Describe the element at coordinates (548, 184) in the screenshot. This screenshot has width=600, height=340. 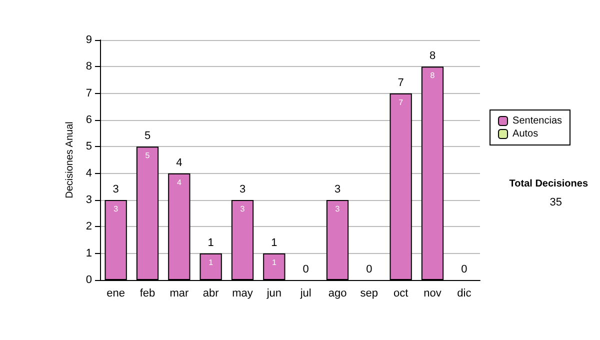
I see `text: Total Decisiones` at that location.